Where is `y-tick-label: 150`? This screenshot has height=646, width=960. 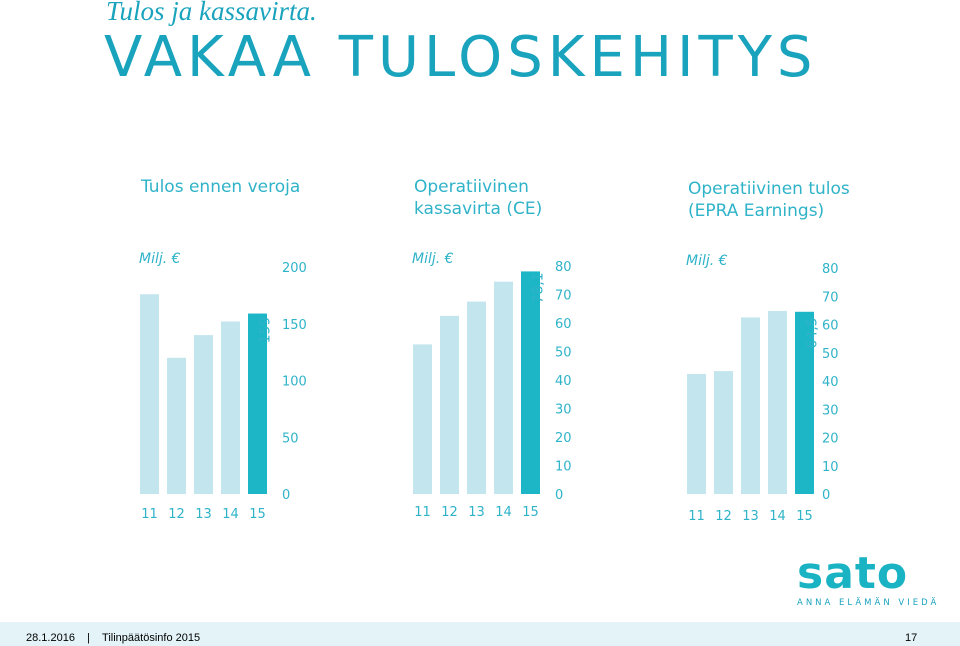
y-tick-label: 150 is located at coordinates (294, 325).